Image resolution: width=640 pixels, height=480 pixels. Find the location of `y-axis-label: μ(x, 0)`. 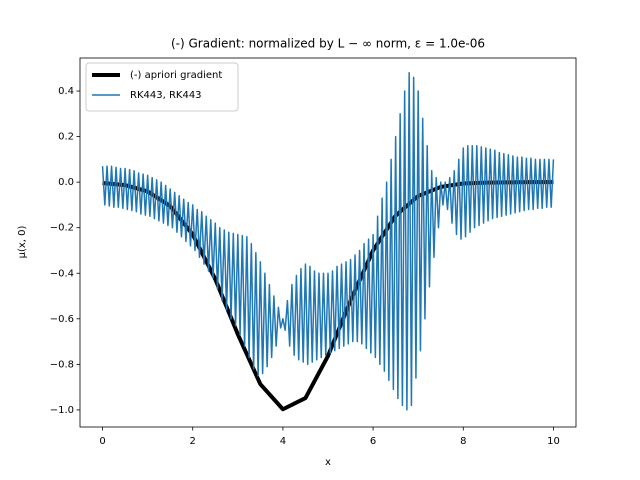

y-axis-label: μ(x, 0) is located at coordinates (22, 242).